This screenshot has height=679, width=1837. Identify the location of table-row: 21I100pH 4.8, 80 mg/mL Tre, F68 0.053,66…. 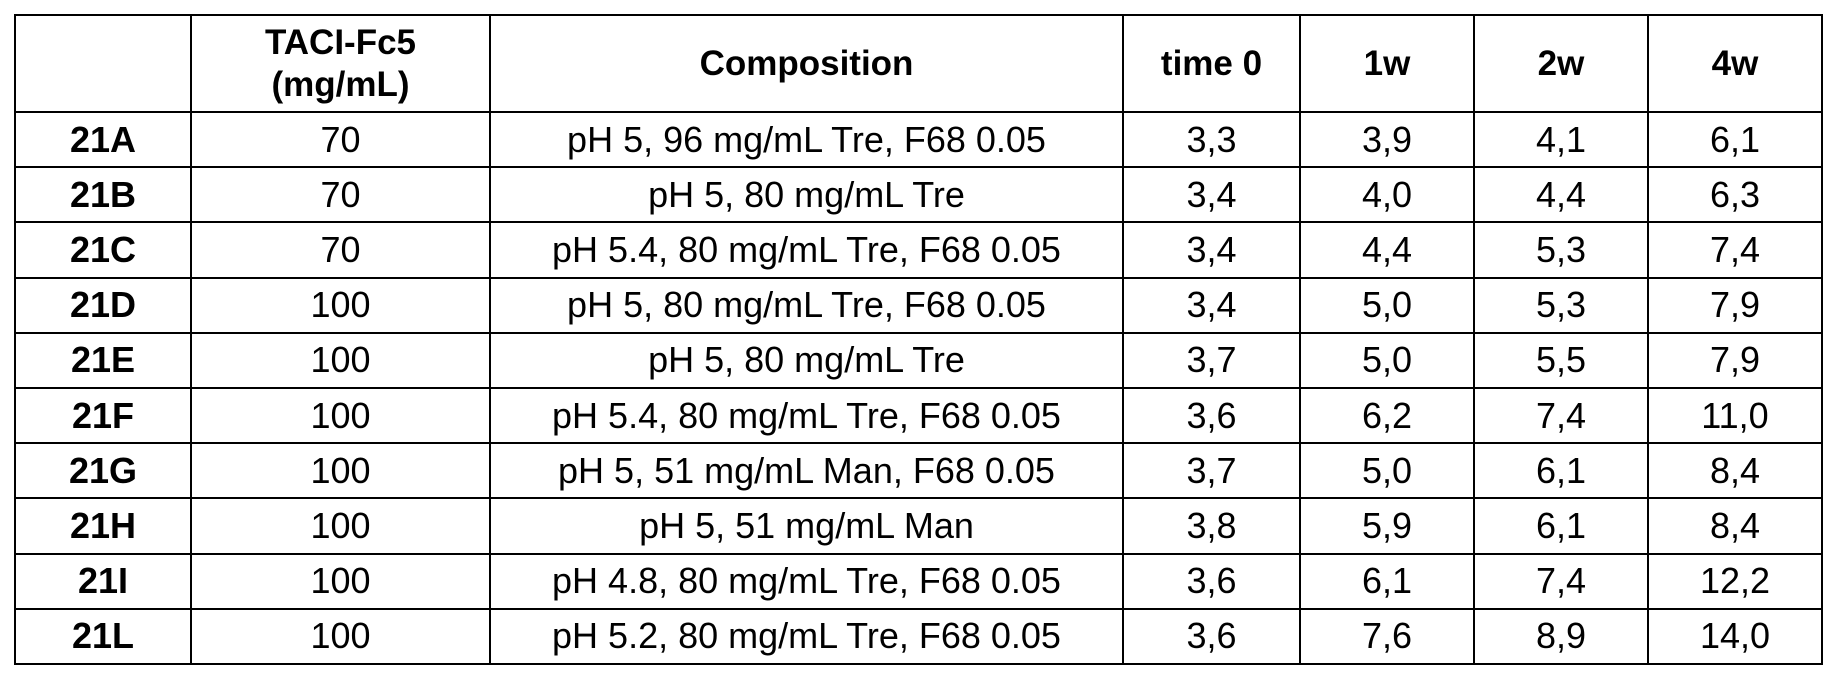
(918, 581).